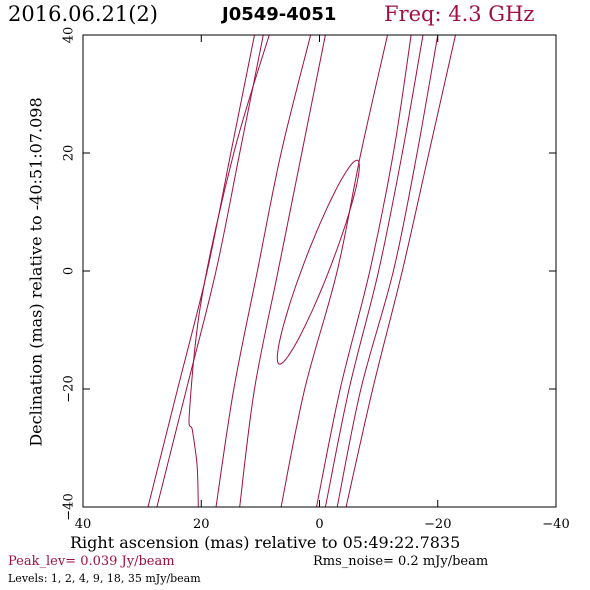 The height and width of the screenshot is (590, 590). What do you see at coordinates (279, 14) in the screenshot?
I see `source-name: J0549-4051` at bounding box center [279, 14].